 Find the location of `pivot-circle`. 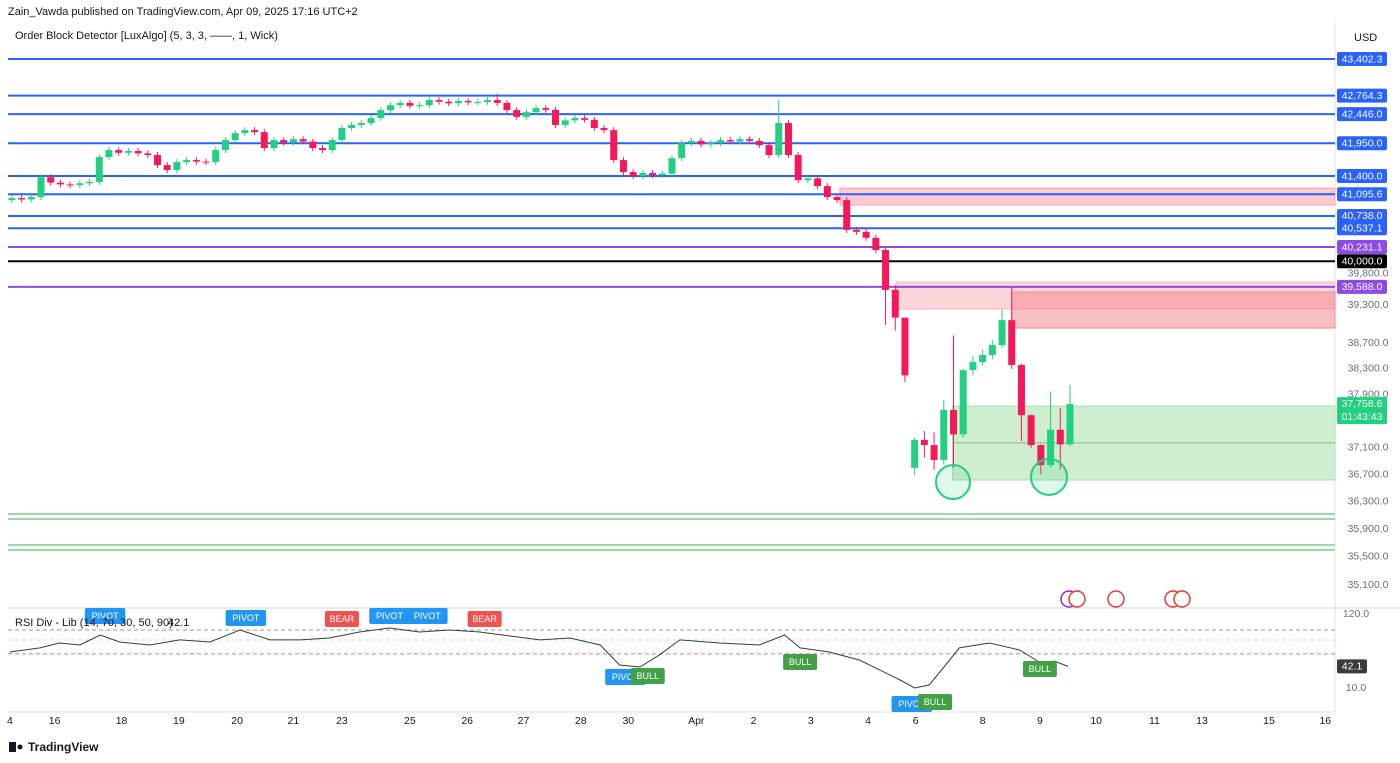

pivot-circle is located at coordinates (953, 482).